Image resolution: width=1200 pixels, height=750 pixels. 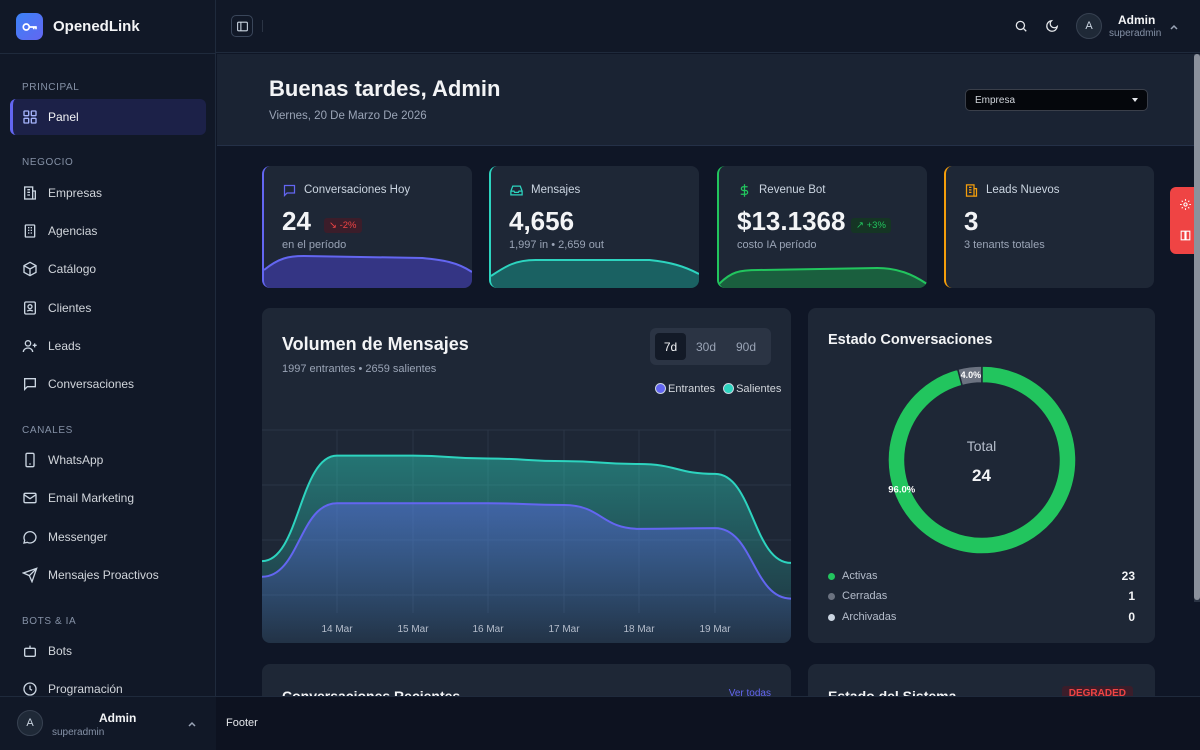 What do you see at coordinates (91, 384) in the screenshot?
I see `sidebar-item-label: Conversaciones` at bounding box center [91, 384].